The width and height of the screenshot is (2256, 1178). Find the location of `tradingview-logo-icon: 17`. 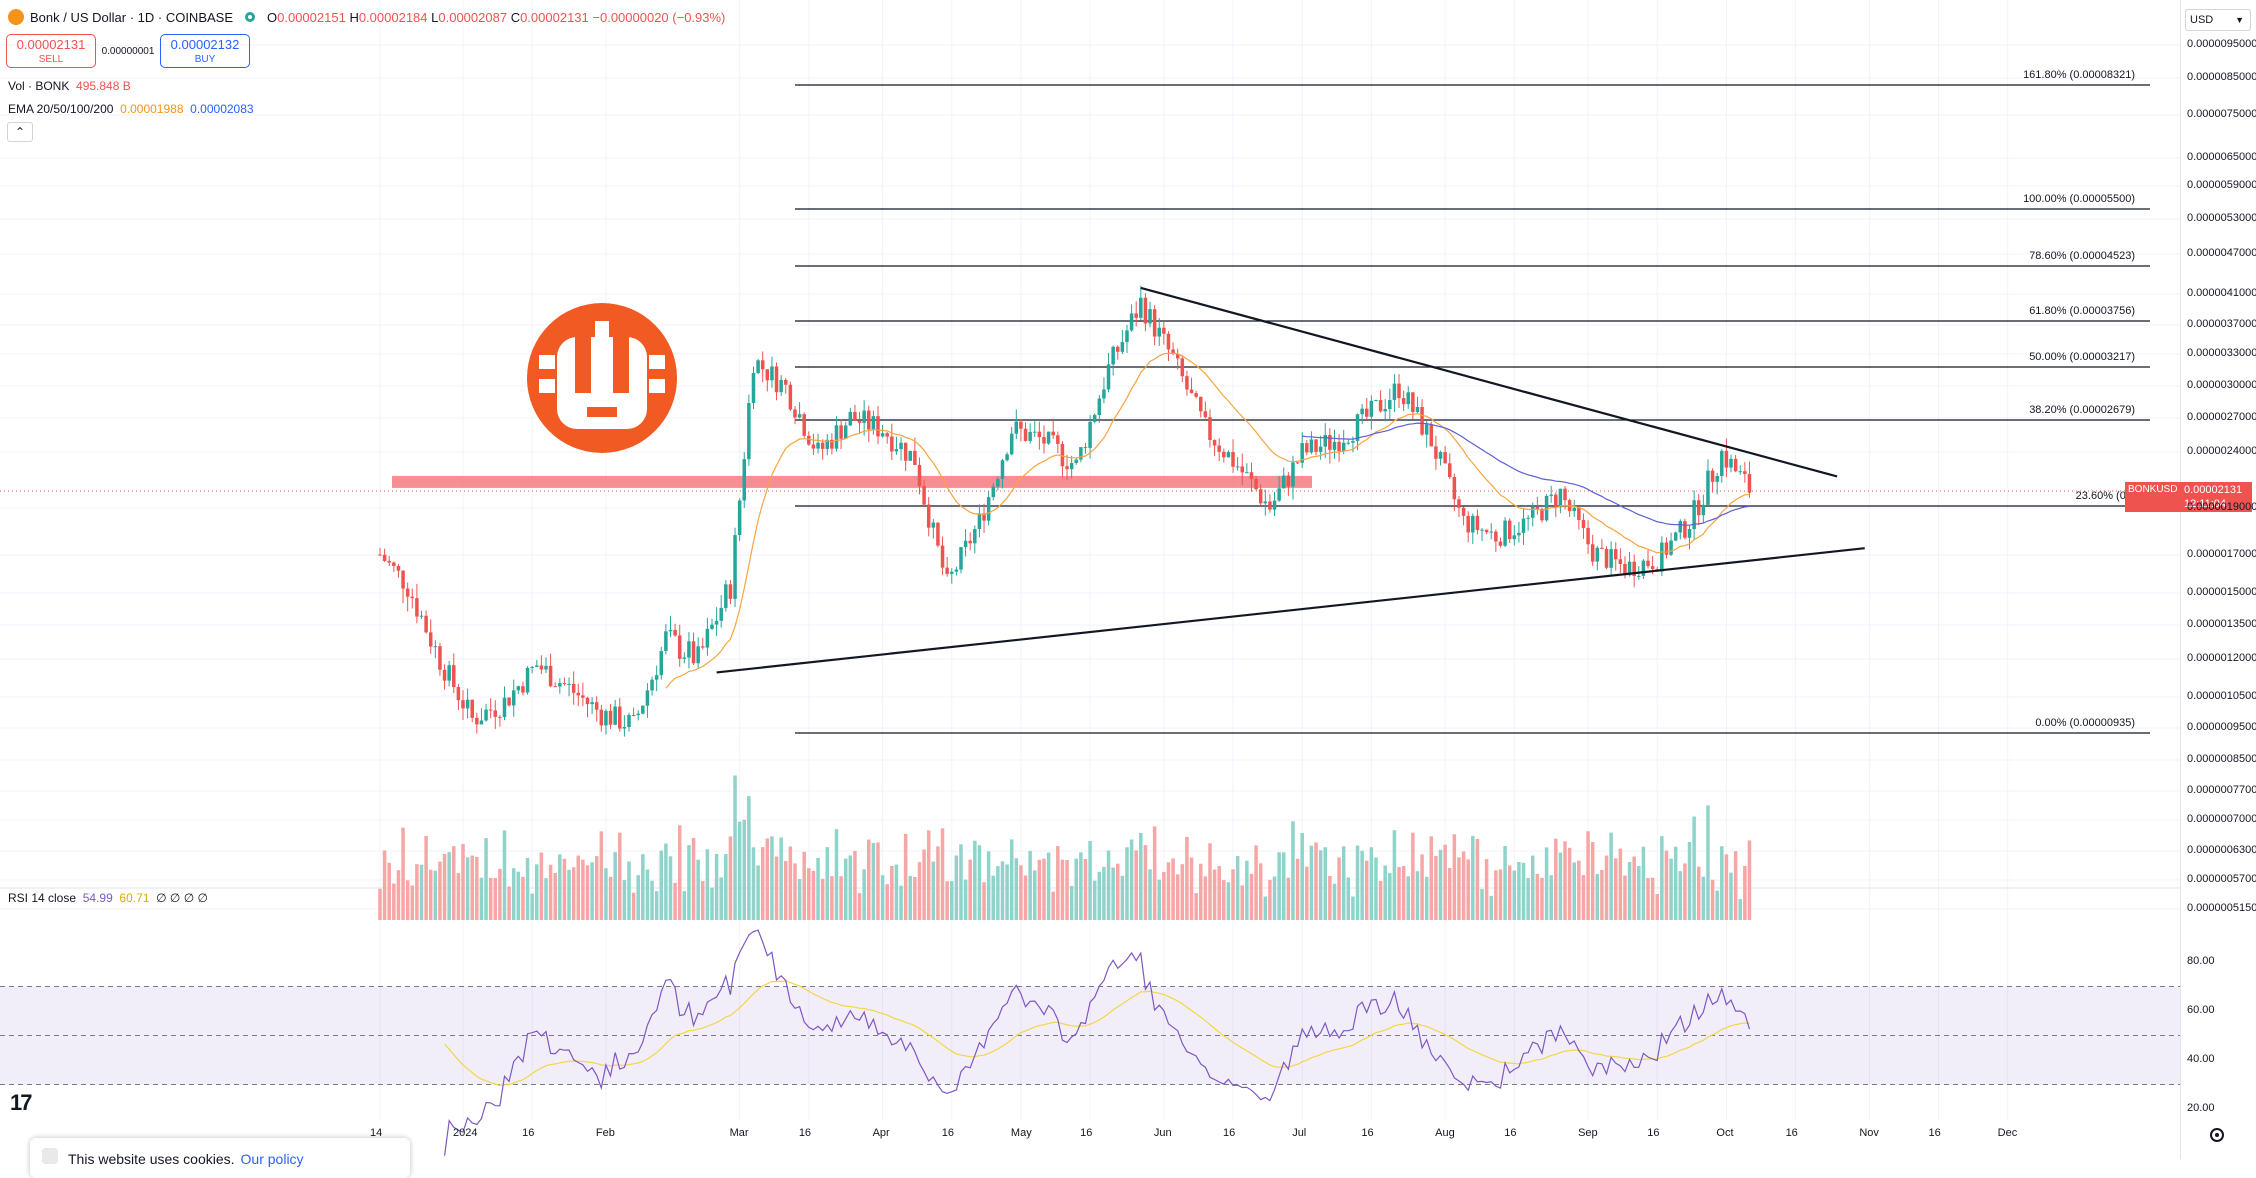

tradingview-logo-icon: 17 is located at coordinates (21, 1102).